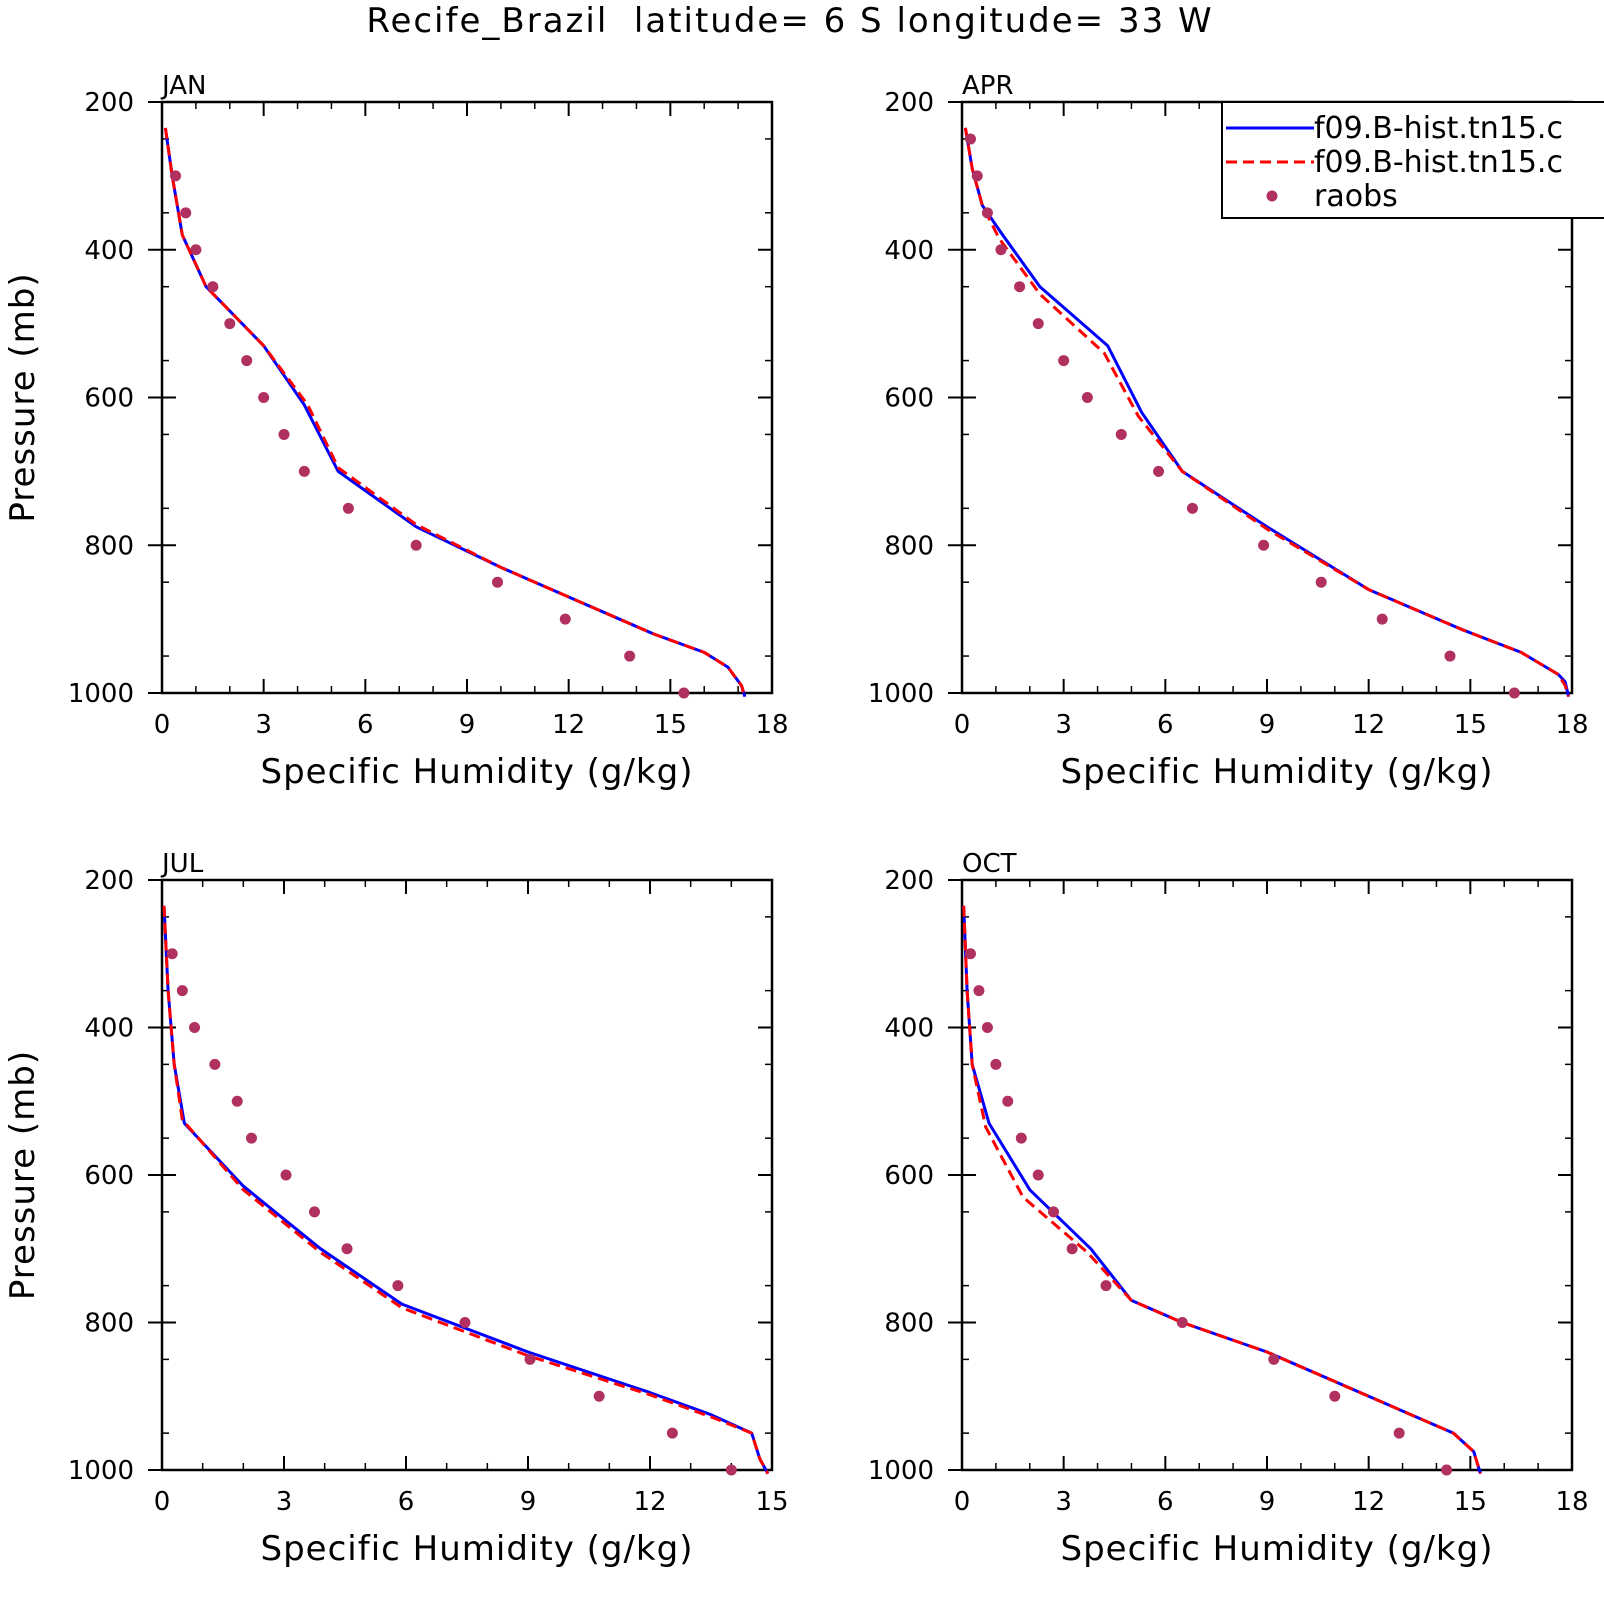 Image resolution: width=1604 pixels, height=1602 pixels. I want to click on panel-label: OCT, so click(989, 864).